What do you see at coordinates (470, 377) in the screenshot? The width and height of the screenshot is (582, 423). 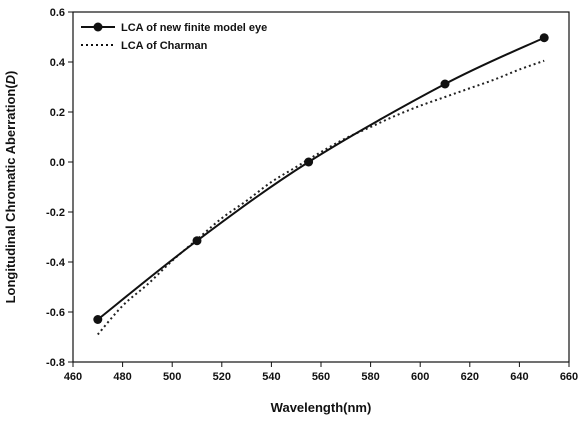 I see `x-tick-label: 620` at bounding box center [470, 377].